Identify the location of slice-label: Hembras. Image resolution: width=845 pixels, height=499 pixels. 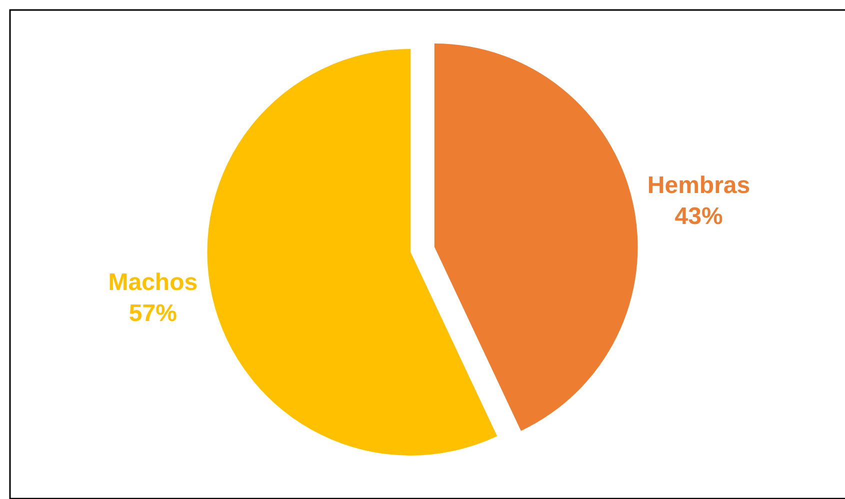
(698, 185).